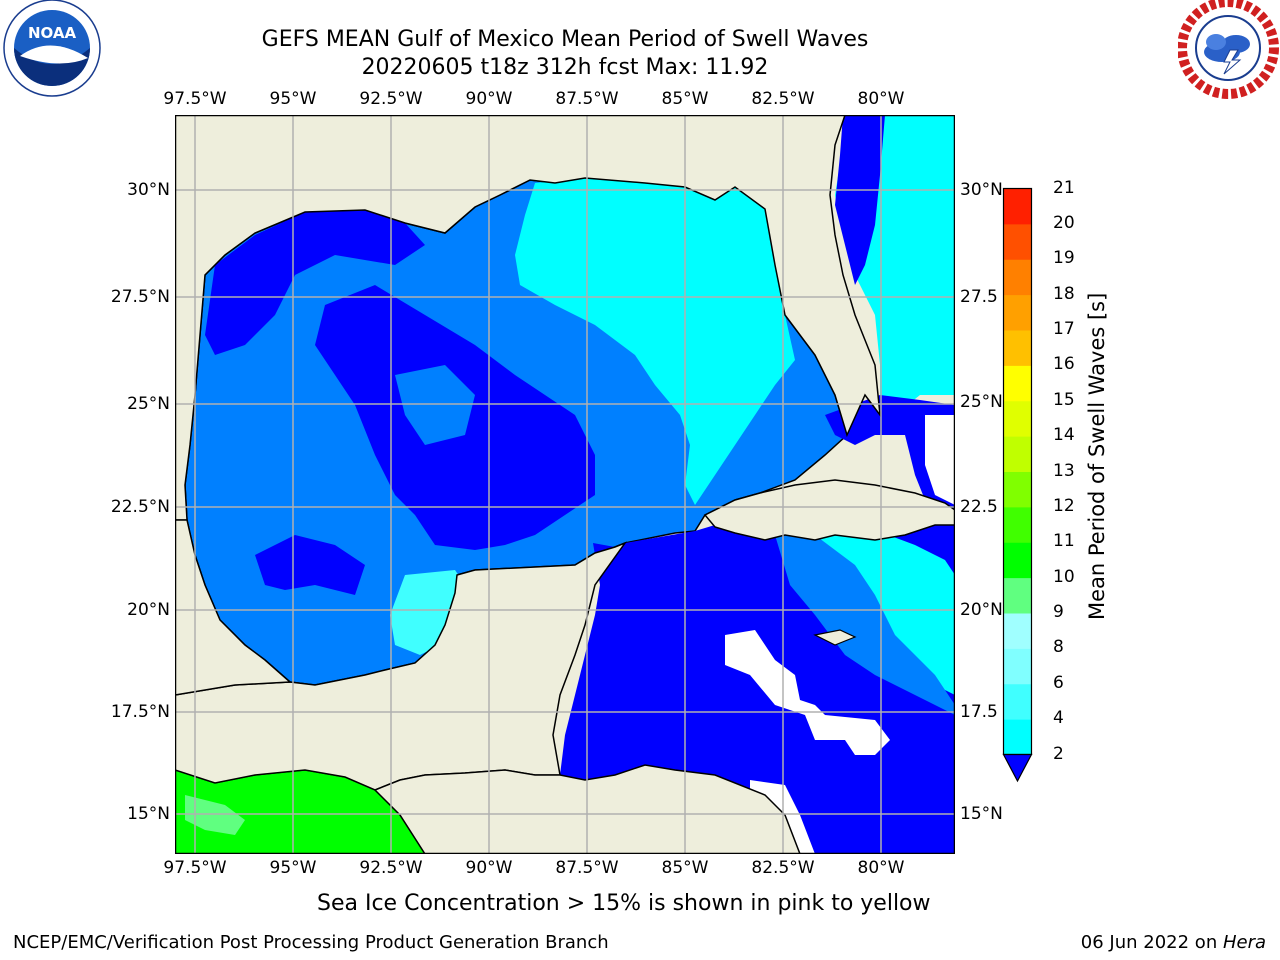 This screenshot has width=1280, height=960. I want to click on noaa-logo: NOAA, so click(52, 48).